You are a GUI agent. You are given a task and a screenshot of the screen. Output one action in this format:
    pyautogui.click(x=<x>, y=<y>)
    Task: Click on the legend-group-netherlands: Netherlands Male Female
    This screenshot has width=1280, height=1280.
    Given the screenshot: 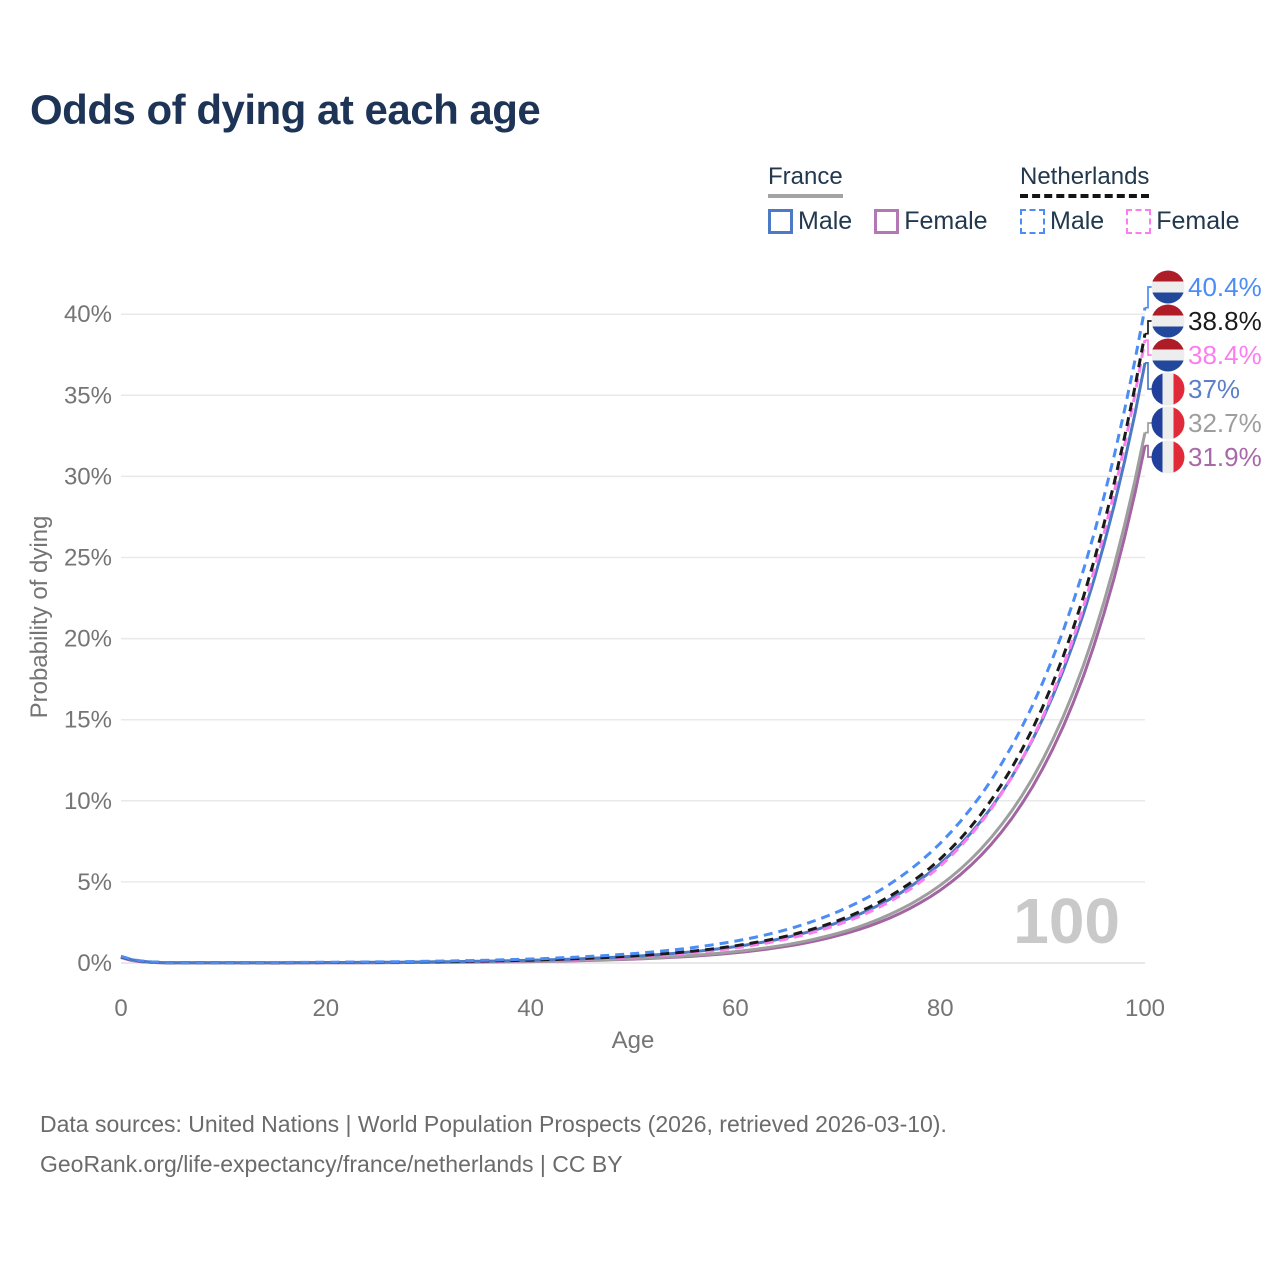 What is the action you would take?
    pyautogui.click(x=1130, y=199)
    